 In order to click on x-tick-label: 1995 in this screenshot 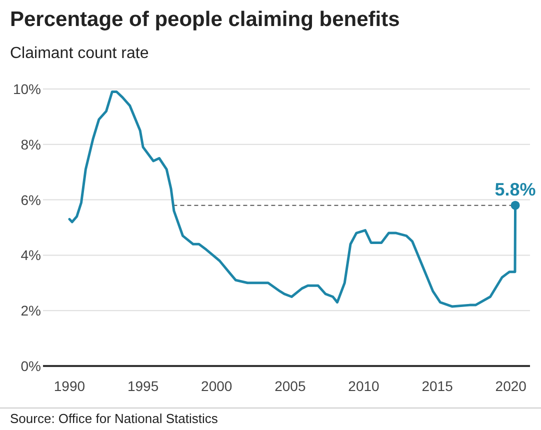, I will do `click(143, 386)`.